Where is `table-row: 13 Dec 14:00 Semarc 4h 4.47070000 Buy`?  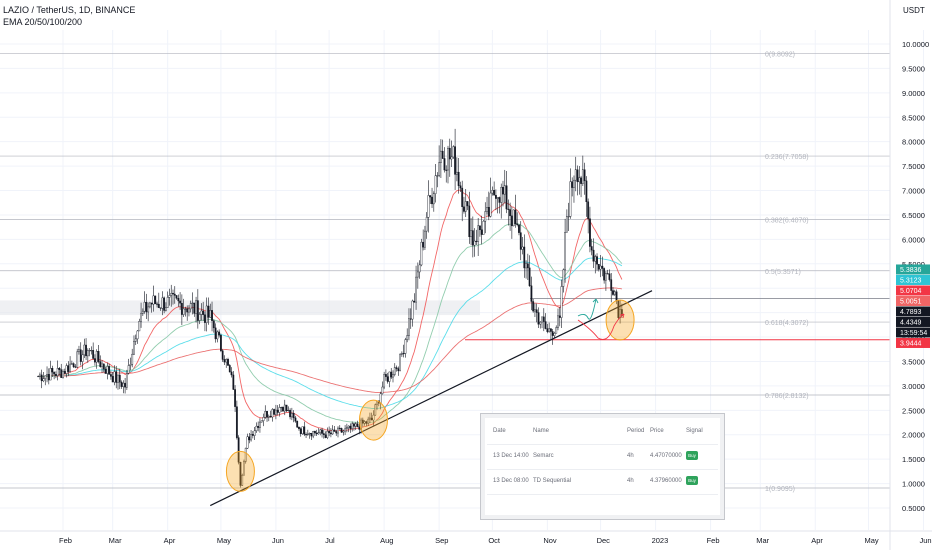 table-row: 13 Dec 14:00 Semarc 4h 4.47070000 Buy is located at coordinates (602, 457).